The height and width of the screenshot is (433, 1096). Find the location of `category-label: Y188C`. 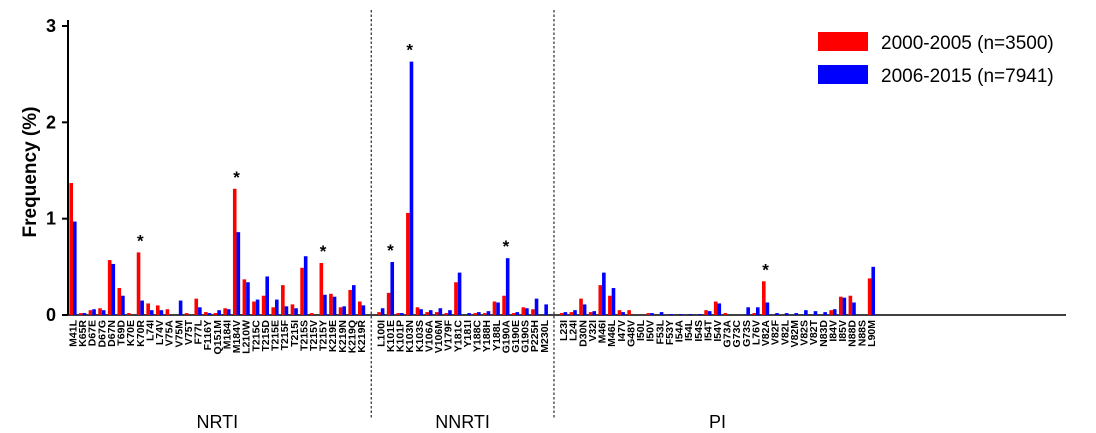

category-label: Y188C is located at coordinates (478, 336).